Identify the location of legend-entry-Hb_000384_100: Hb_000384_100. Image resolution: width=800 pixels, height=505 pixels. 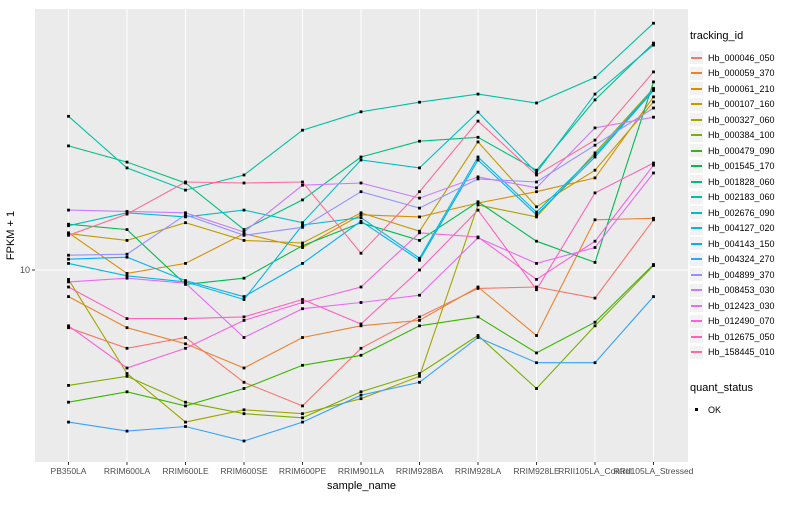
(744, 136).